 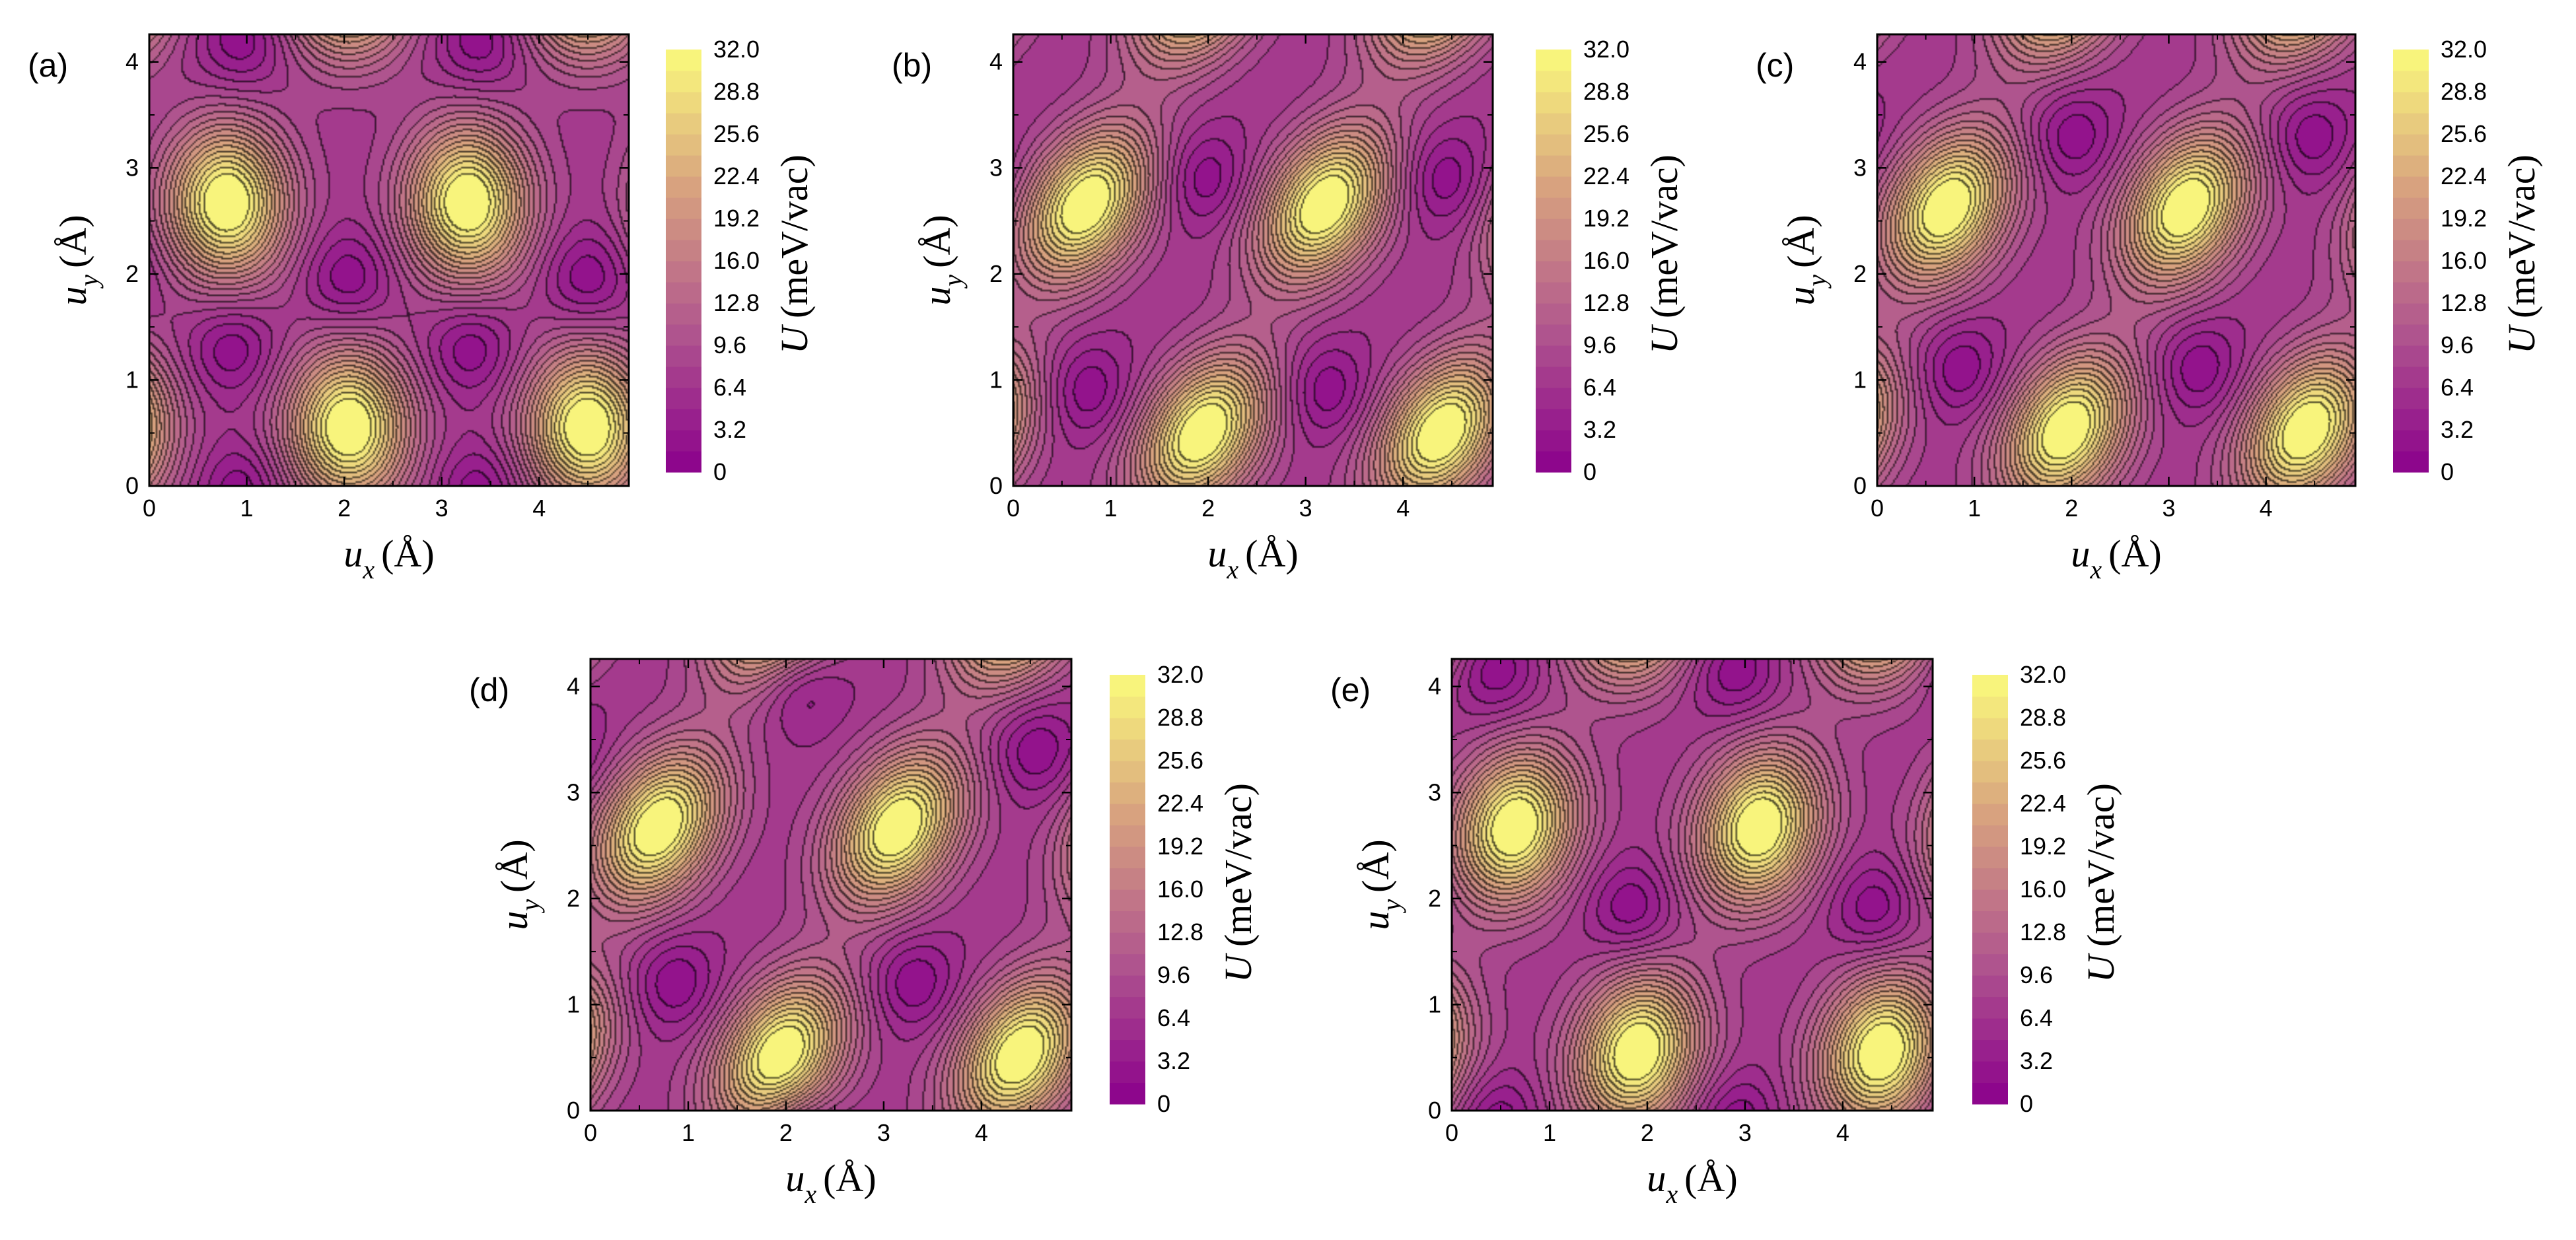 What do you see at coordinates (795, 339) in the screenshot?
I see `colorbar-symbol: U` at bounding box center [795, 339].